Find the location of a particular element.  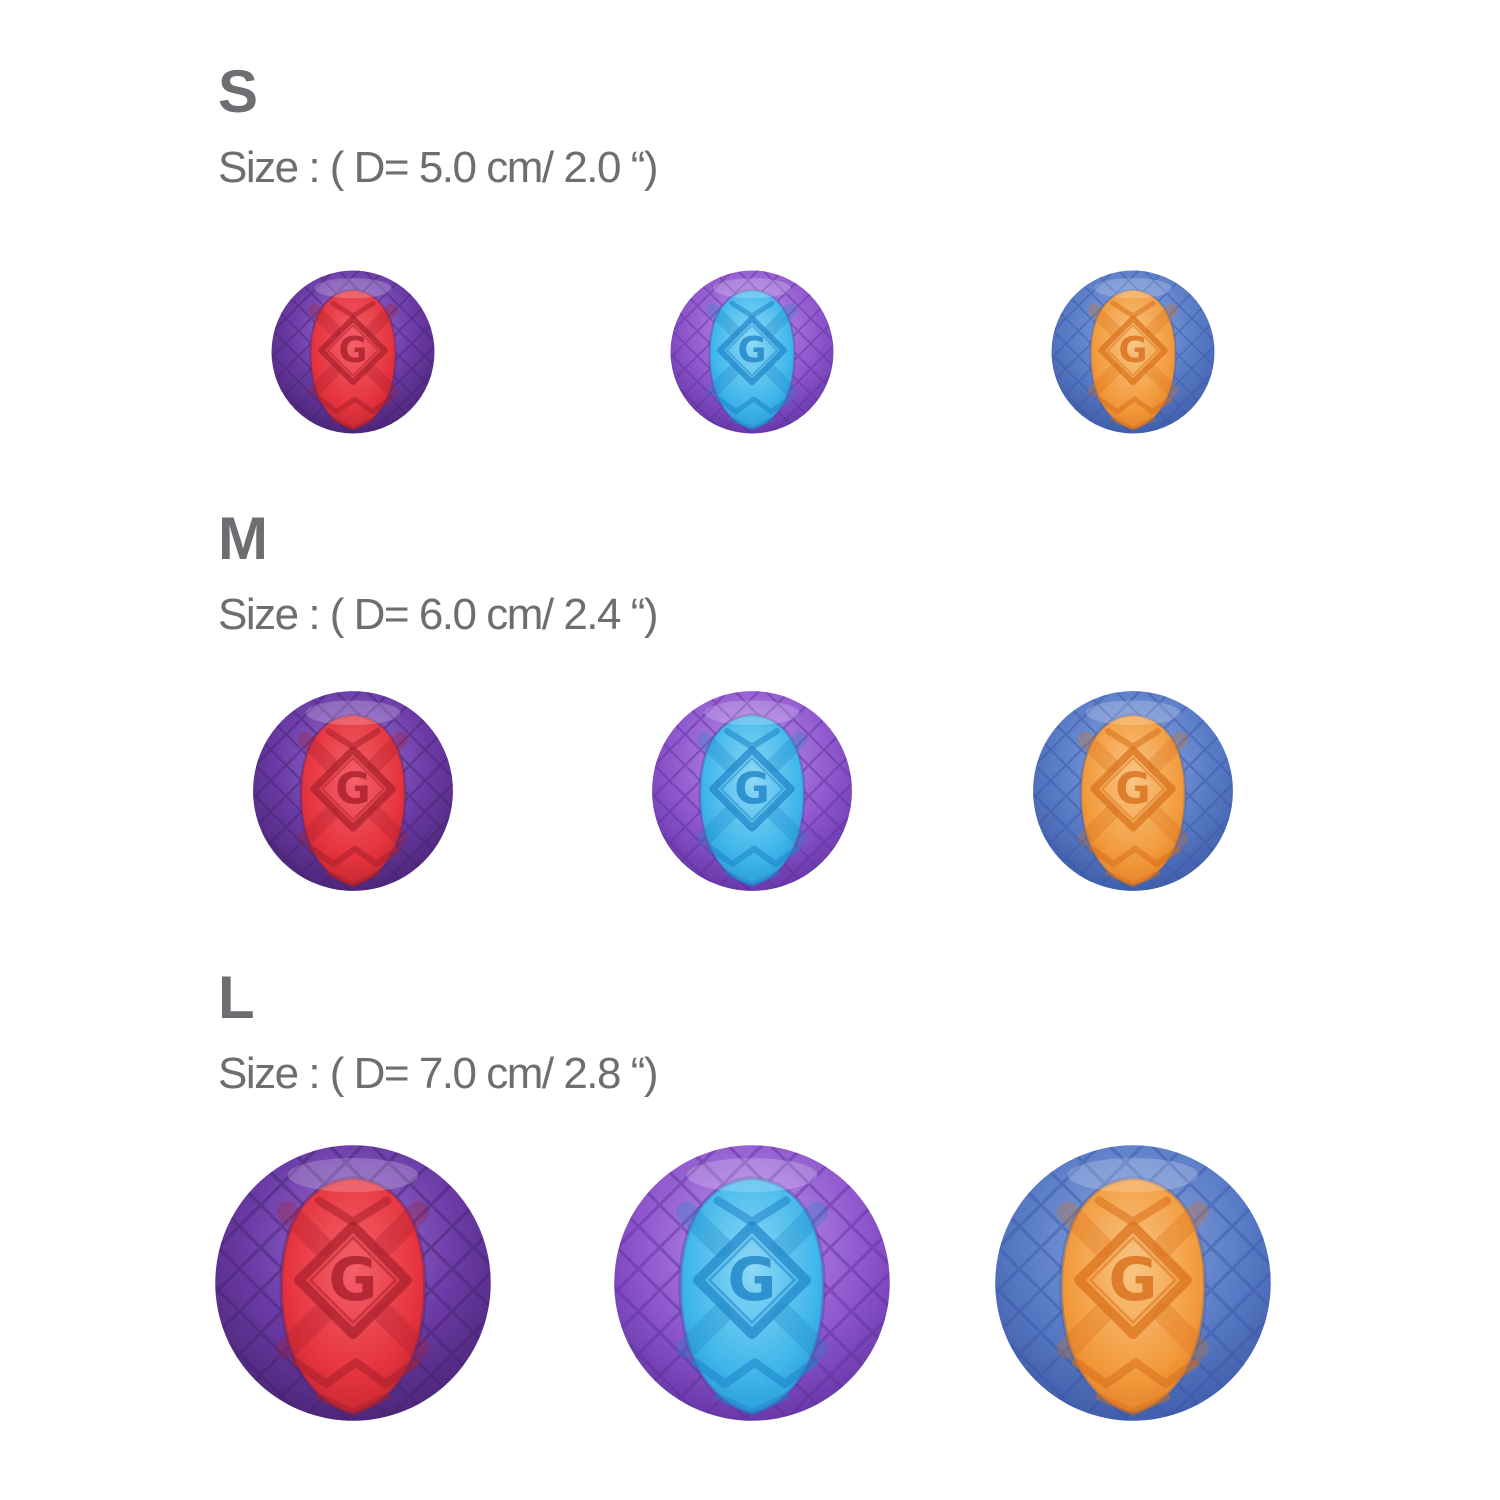

size-dimensions-medium: Size : ( D= 6.0 cm/ 2.4 “) is located at coordinates (438, 614).